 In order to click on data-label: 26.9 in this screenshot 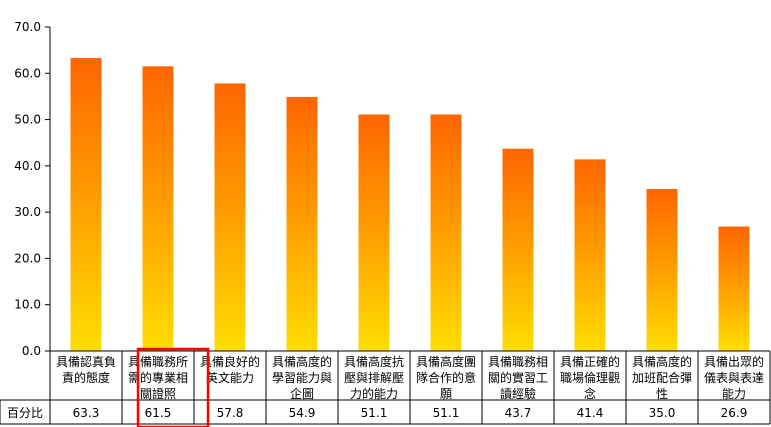, I will do `click(734, 413)`.